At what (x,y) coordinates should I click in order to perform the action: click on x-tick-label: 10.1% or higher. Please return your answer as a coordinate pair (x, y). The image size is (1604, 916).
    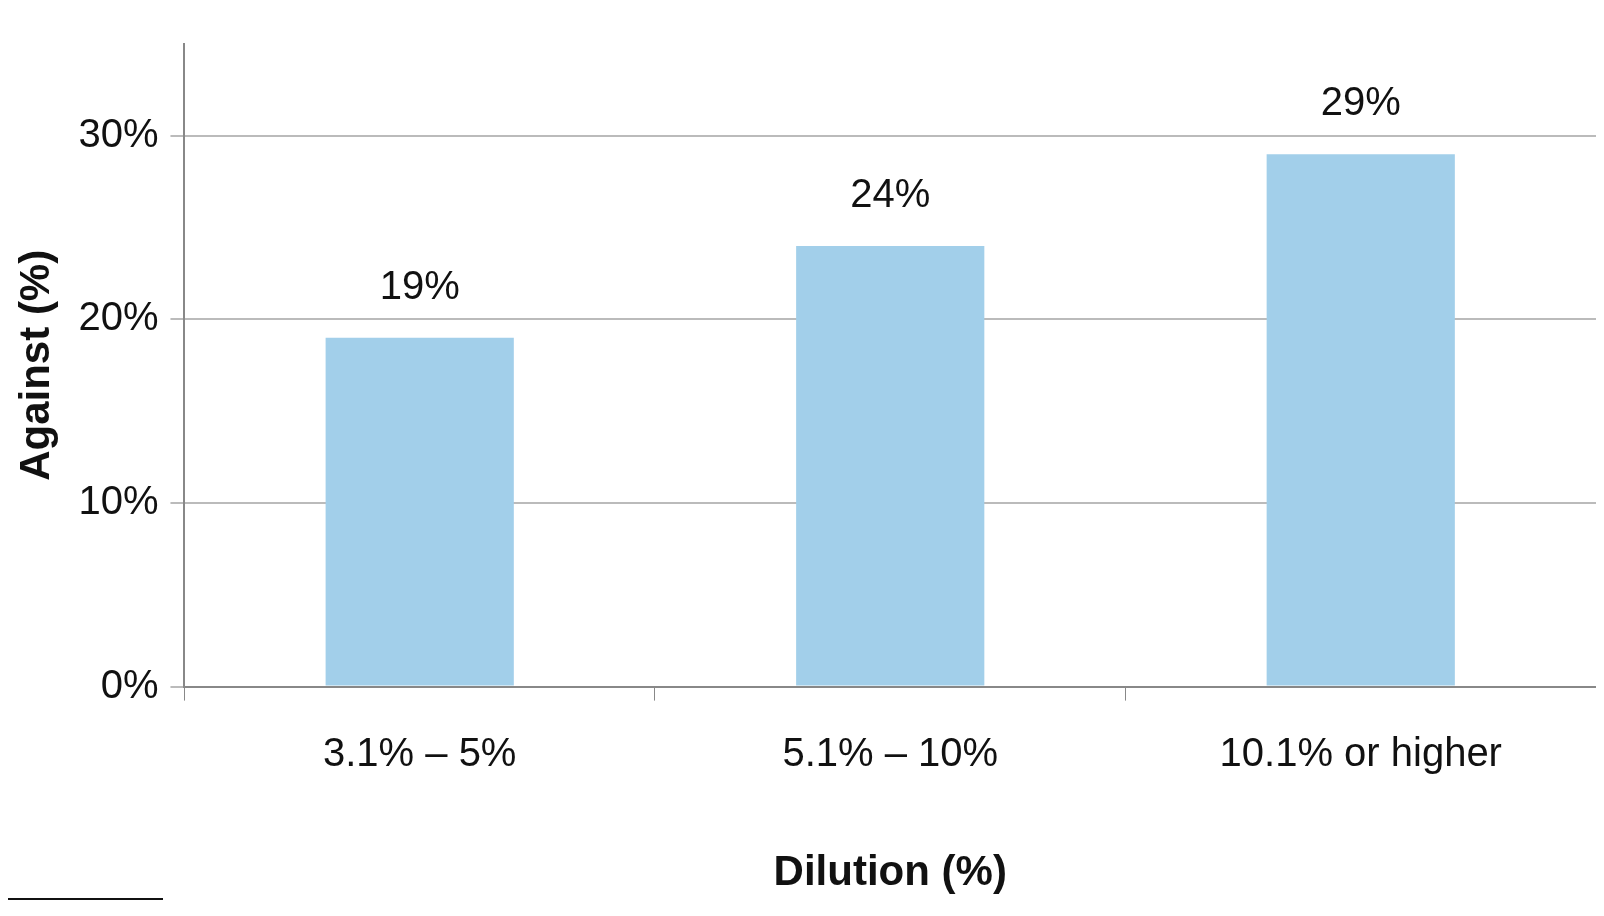
    Looking at the image, I should click on (1360, 751).